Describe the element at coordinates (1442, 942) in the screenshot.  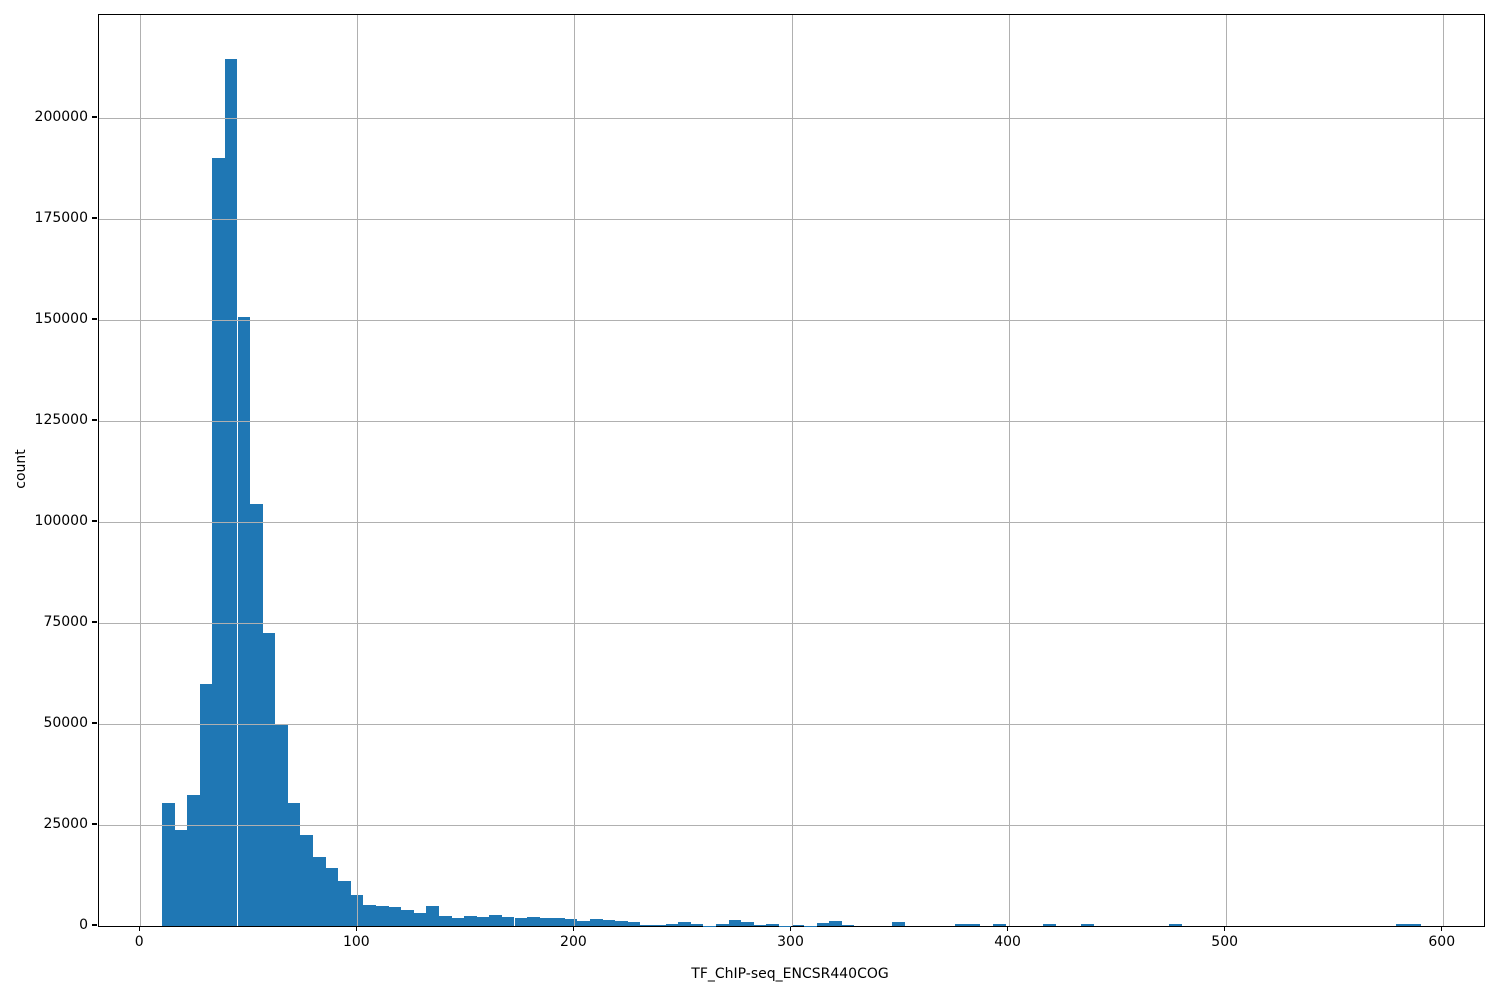
I see `x-tick-label: 600` at that location.